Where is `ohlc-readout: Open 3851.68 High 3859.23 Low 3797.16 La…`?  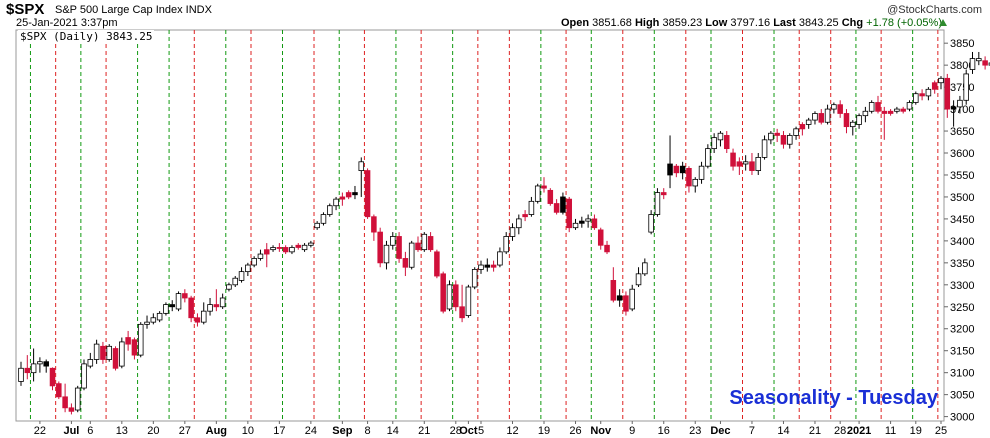
ohlc-readout: Open 3851.68 High 3859.23 Low 3797.16 La… is located at coordinates (751, 23).